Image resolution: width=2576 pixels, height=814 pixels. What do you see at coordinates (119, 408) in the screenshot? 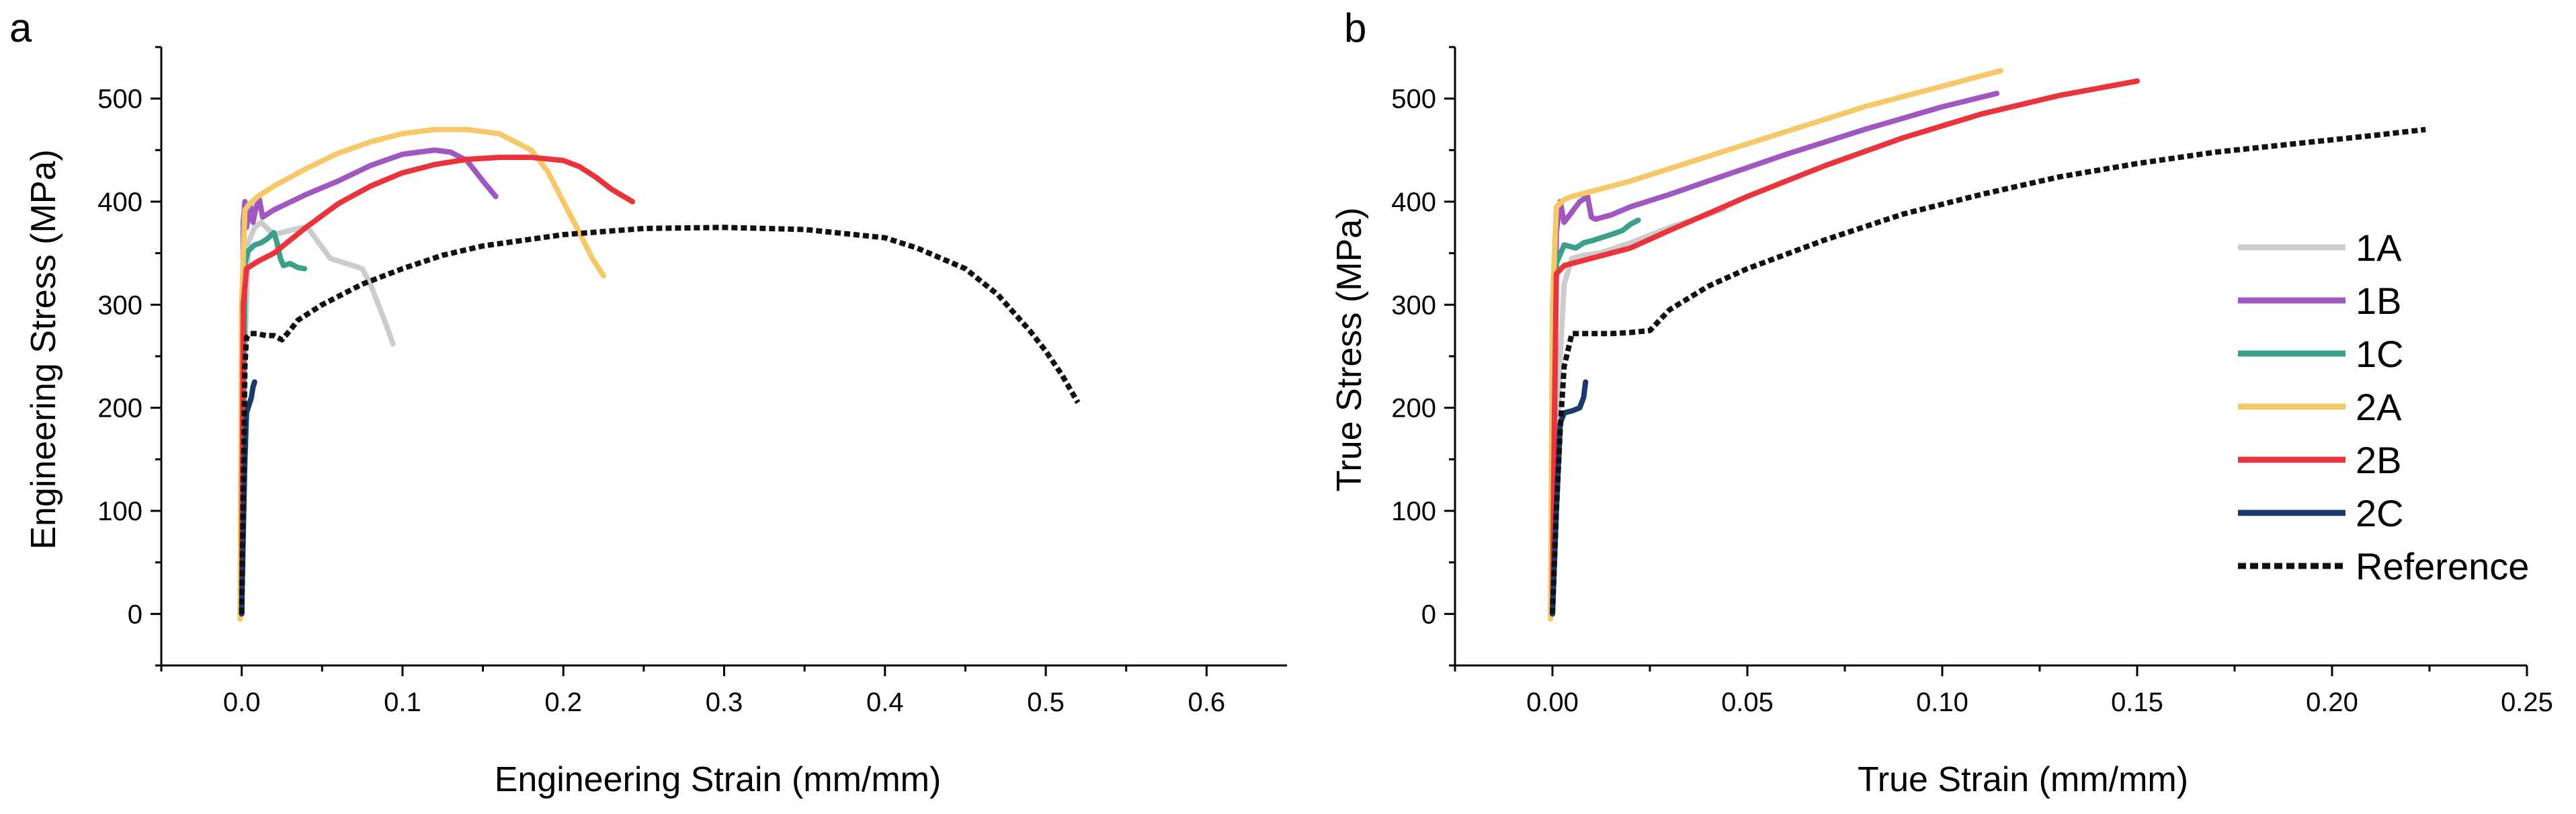
I see `panel-a-y-tick-label: 200` at bounding box center [119, 408].